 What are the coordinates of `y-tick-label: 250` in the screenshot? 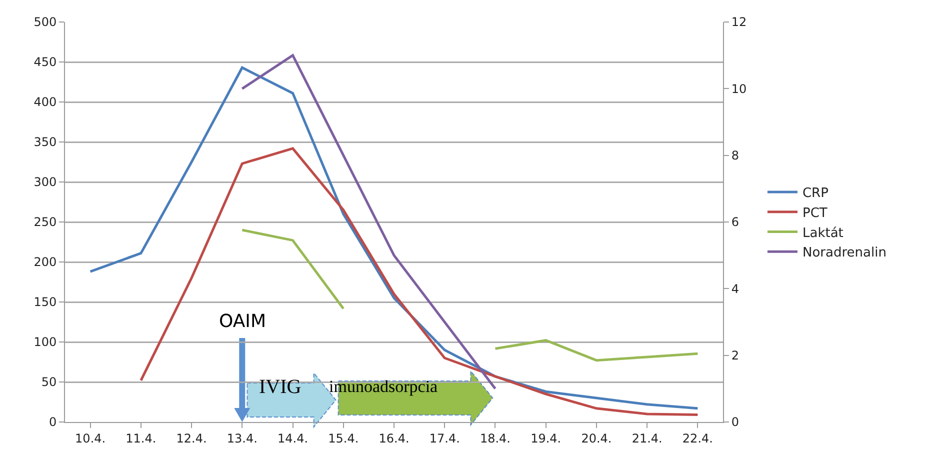 It's located at (45, 222).